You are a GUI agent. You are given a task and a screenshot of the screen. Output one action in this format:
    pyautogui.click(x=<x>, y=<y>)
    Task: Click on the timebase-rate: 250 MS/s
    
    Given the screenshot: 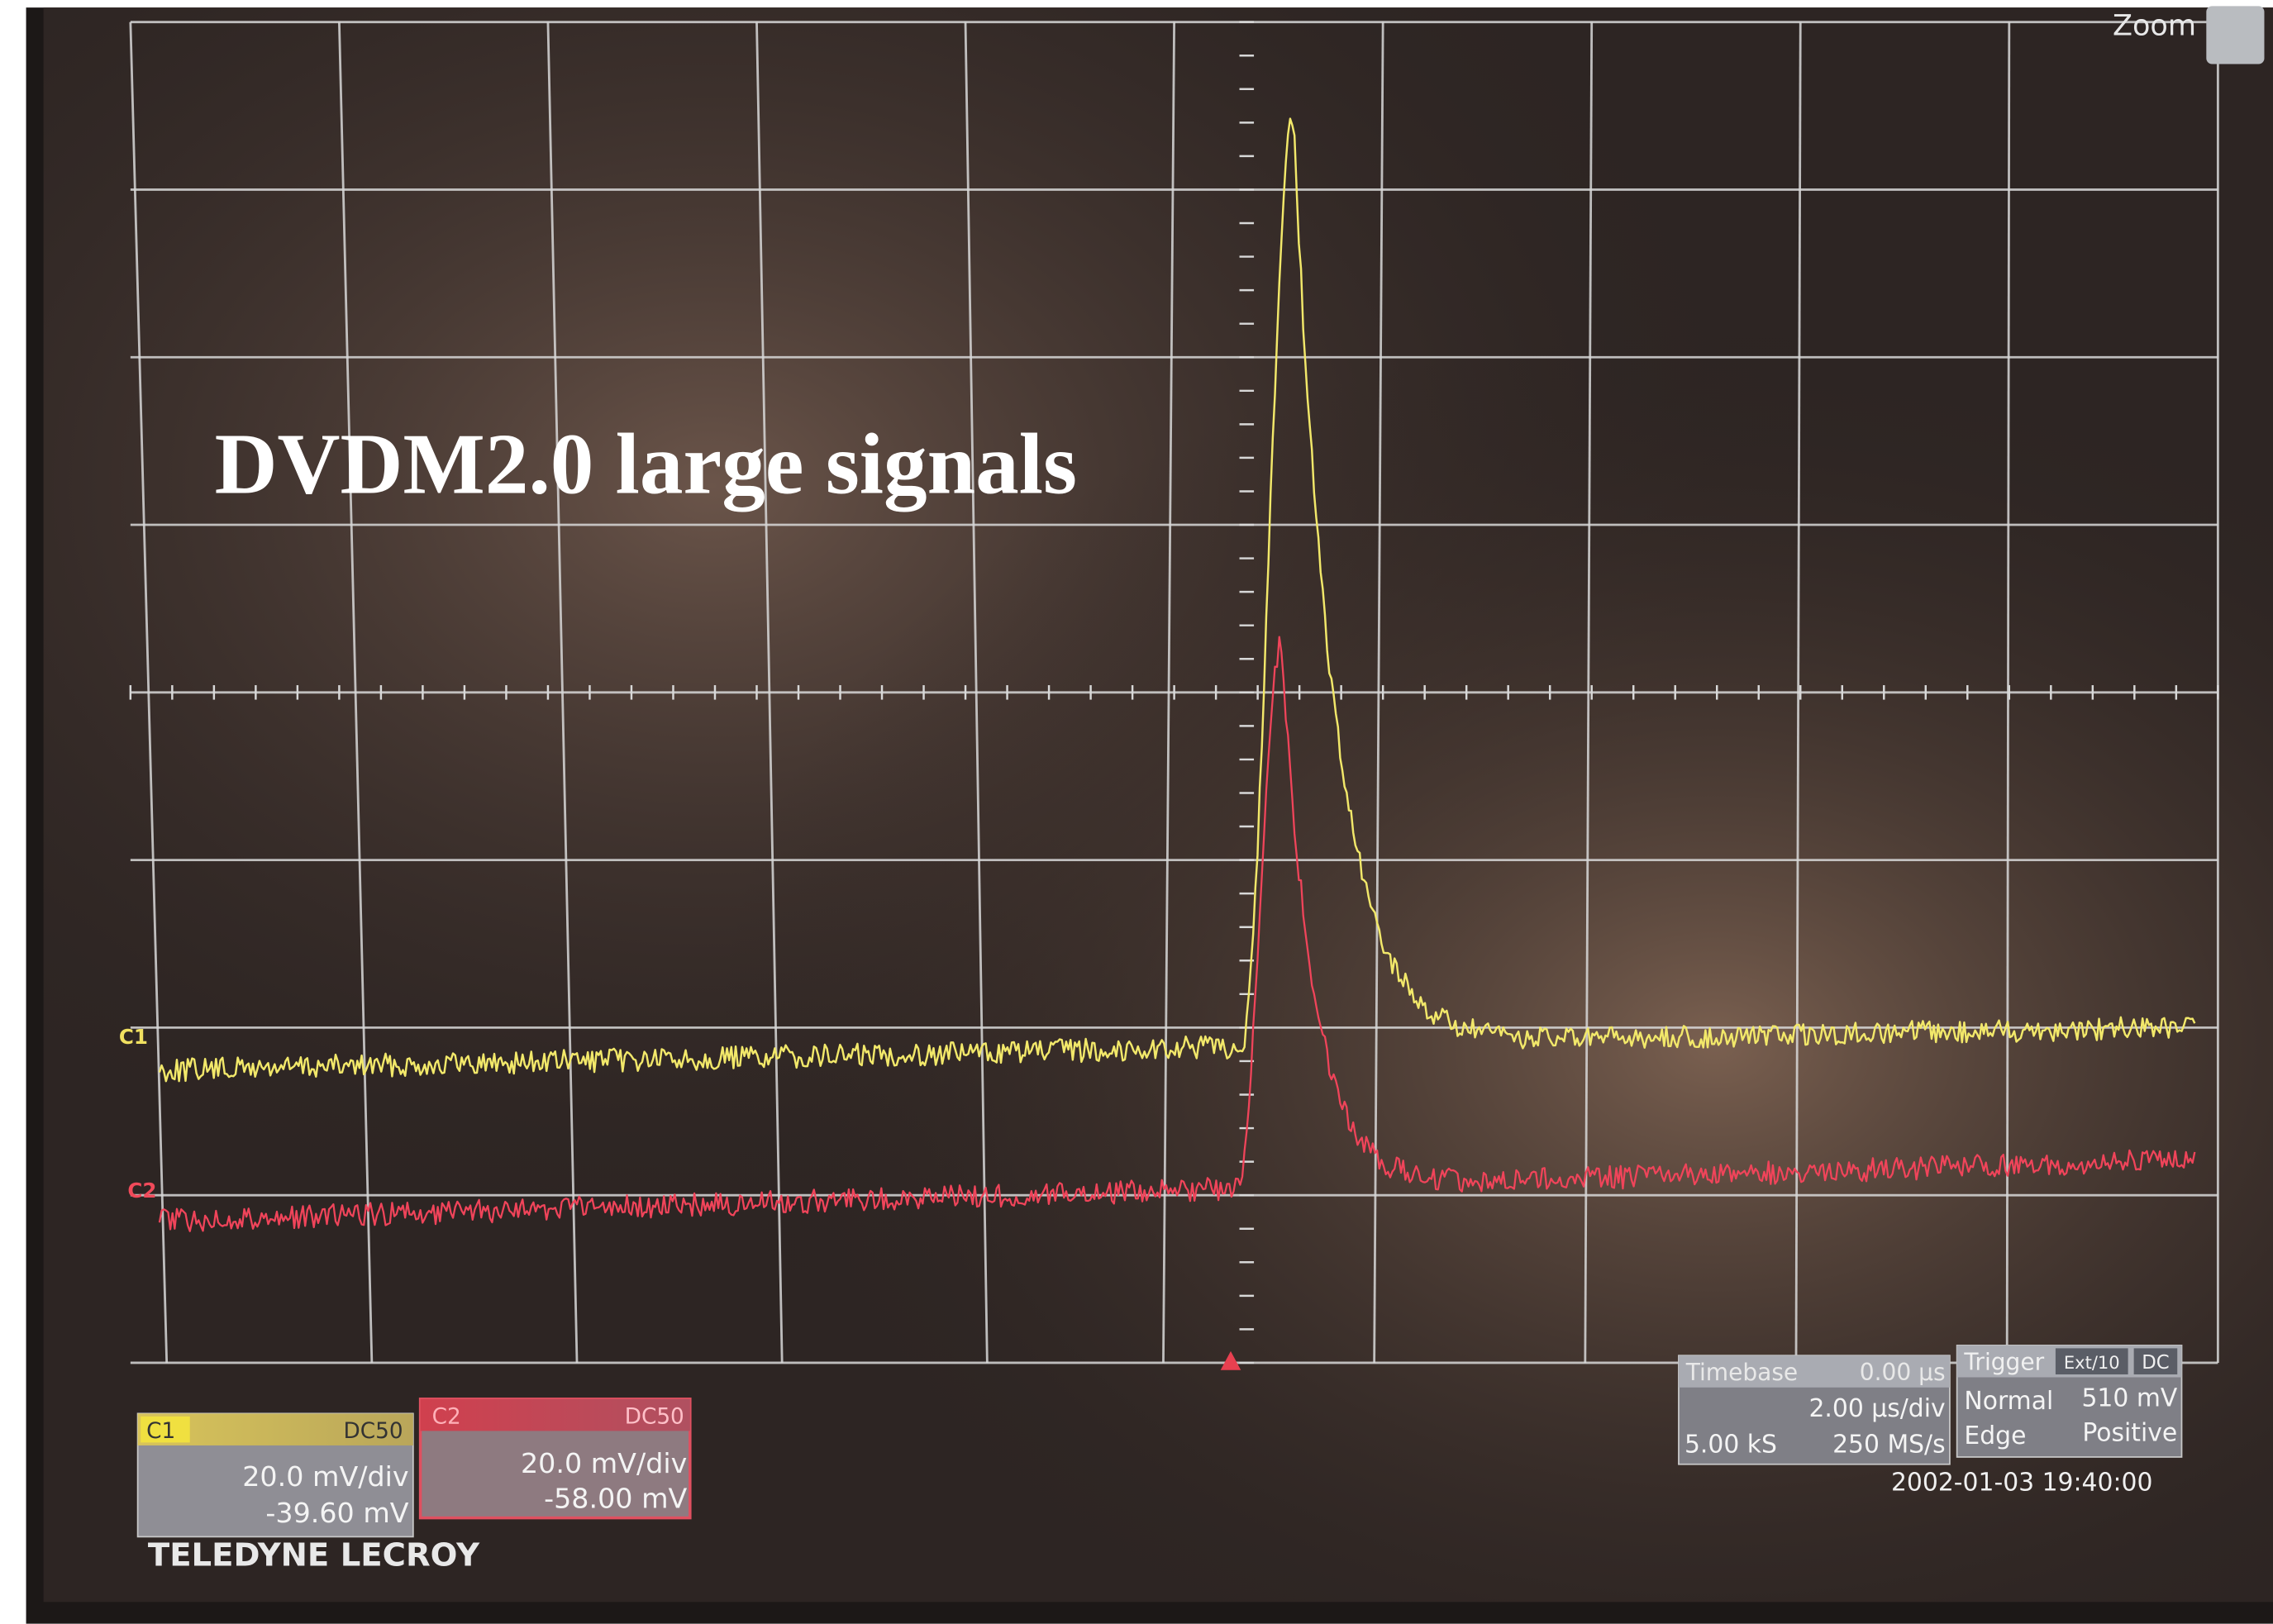 What is the action you would take?
    pyautogui.click(x=1889, y=1445)
    